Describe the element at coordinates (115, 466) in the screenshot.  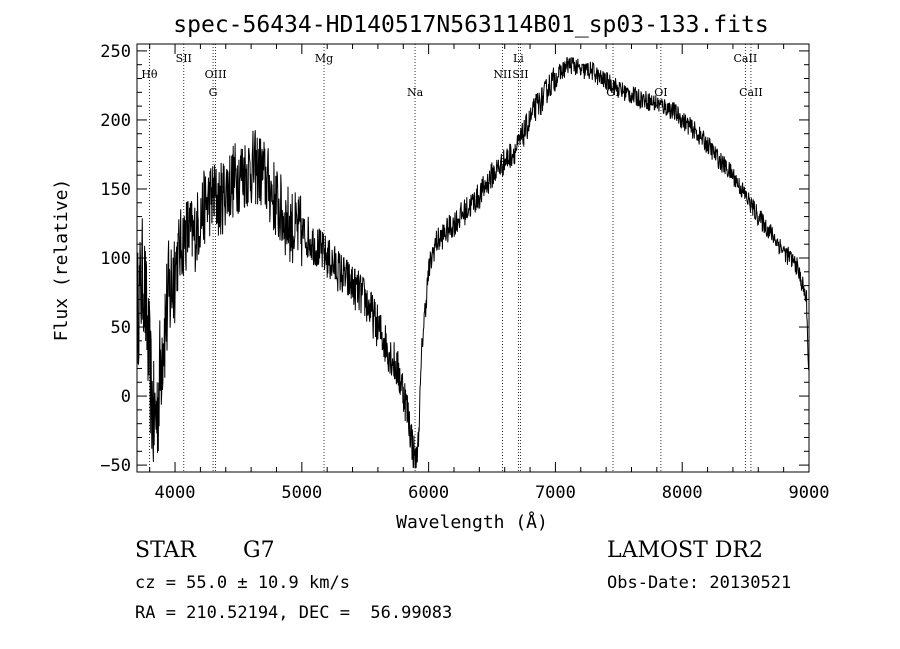
I see `y-tick-label: −50` at that location.